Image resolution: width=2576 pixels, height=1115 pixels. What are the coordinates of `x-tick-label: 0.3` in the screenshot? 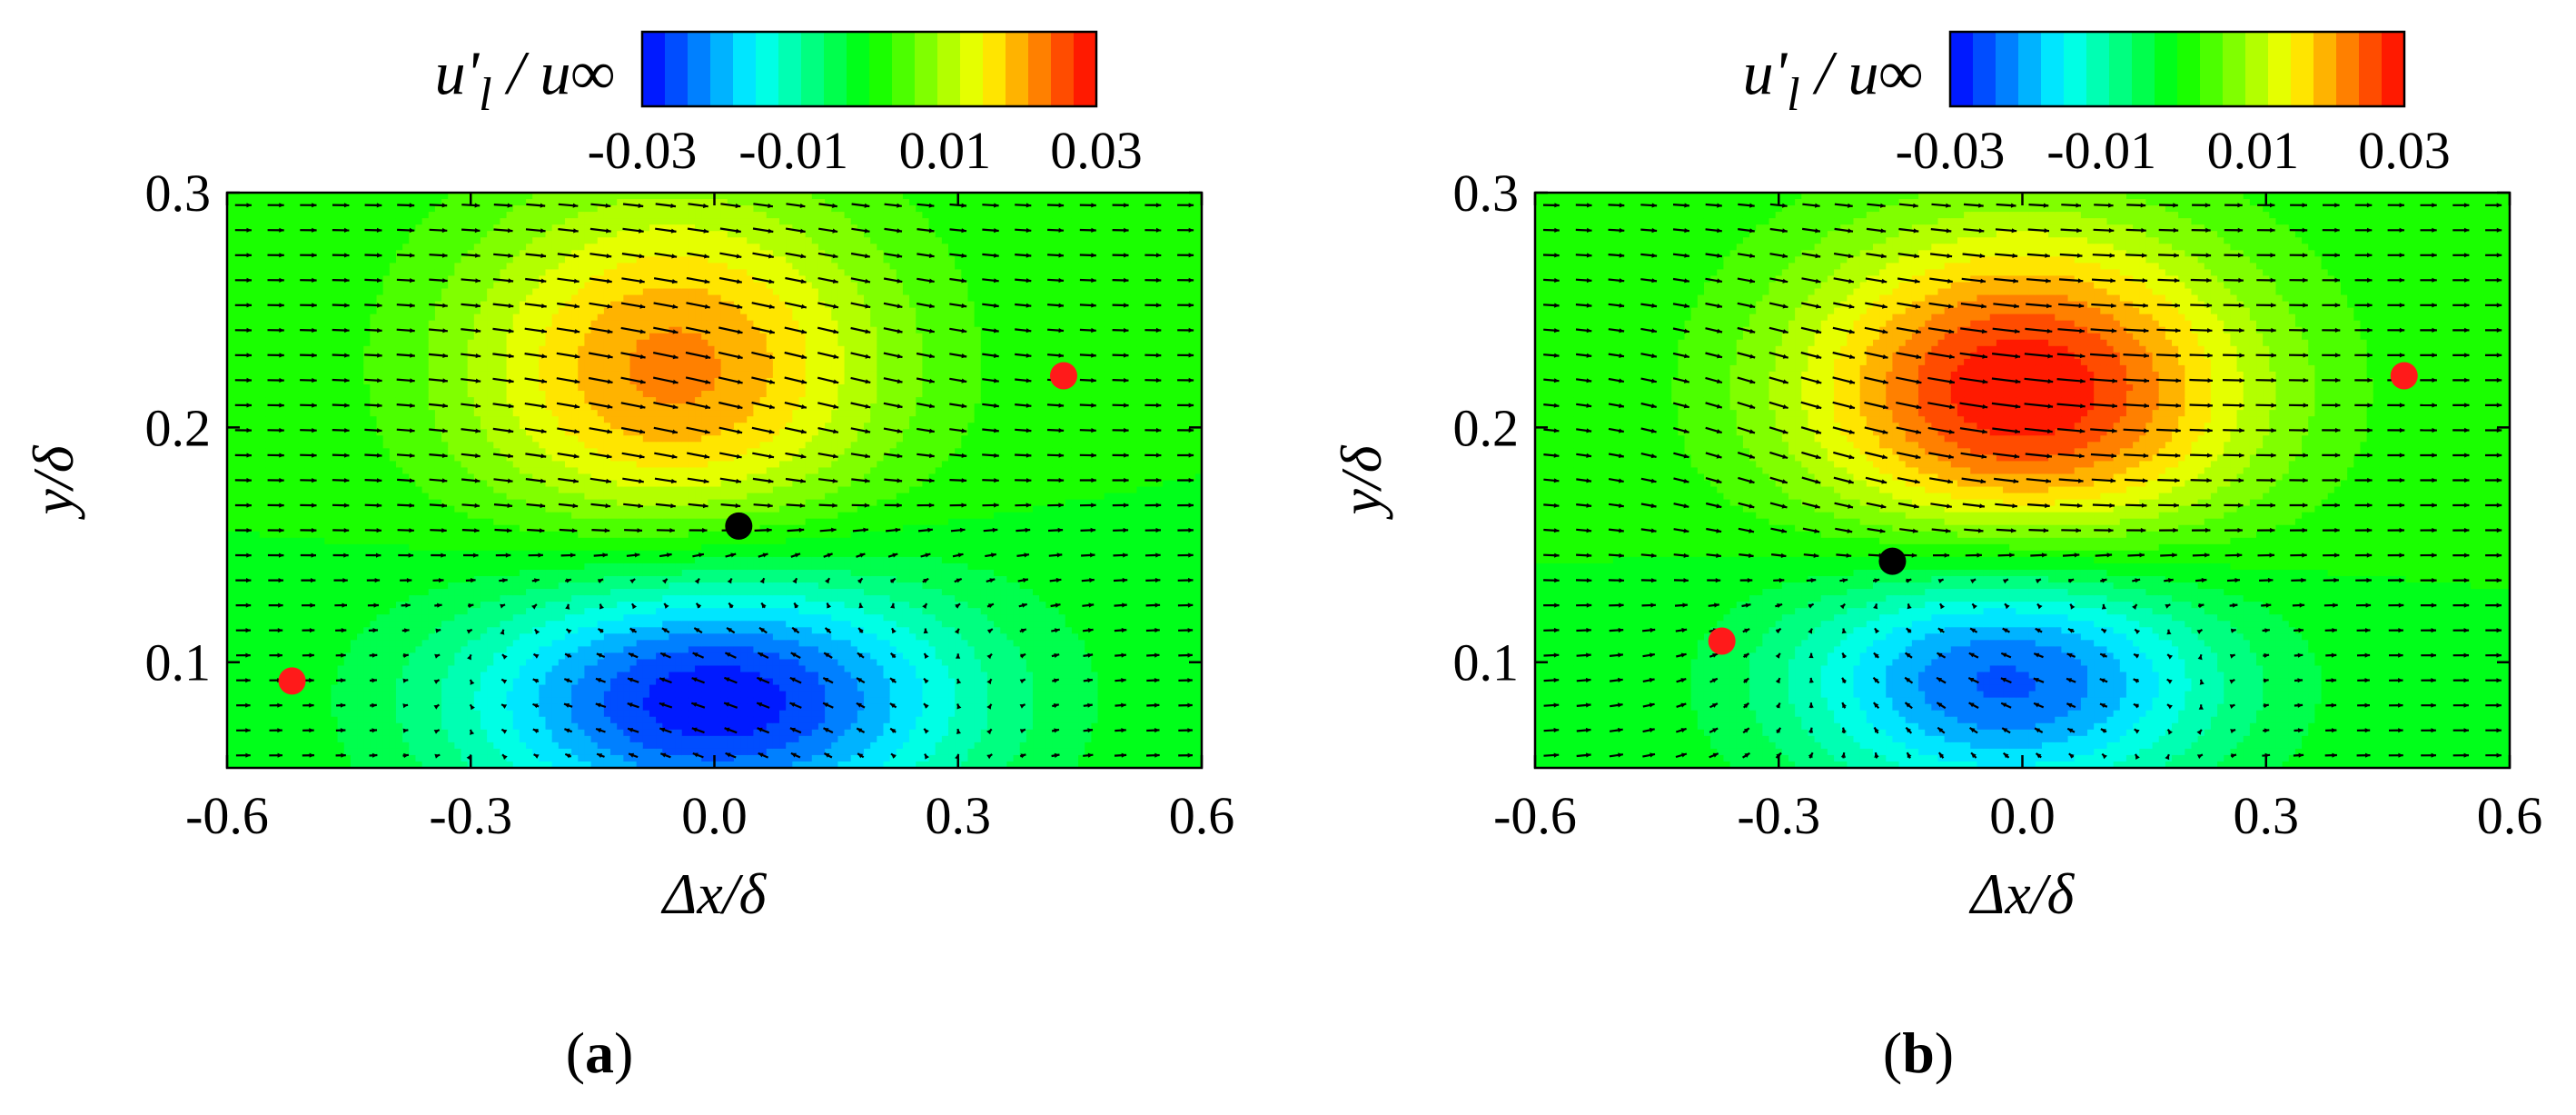 It's located at (2267, 815).